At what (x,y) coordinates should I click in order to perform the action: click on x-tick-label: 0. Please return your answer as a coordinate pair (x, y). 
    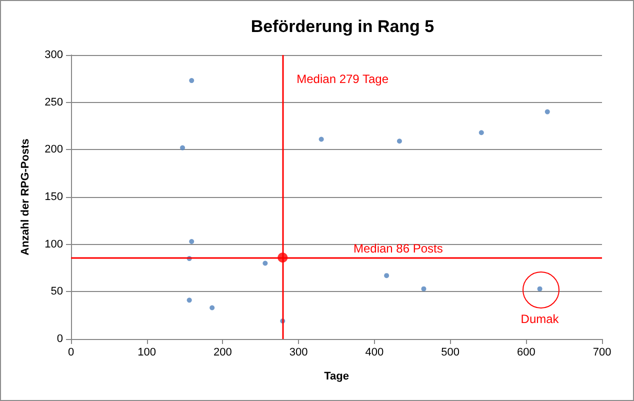
    Looking at the image, I should click on (71, 352).